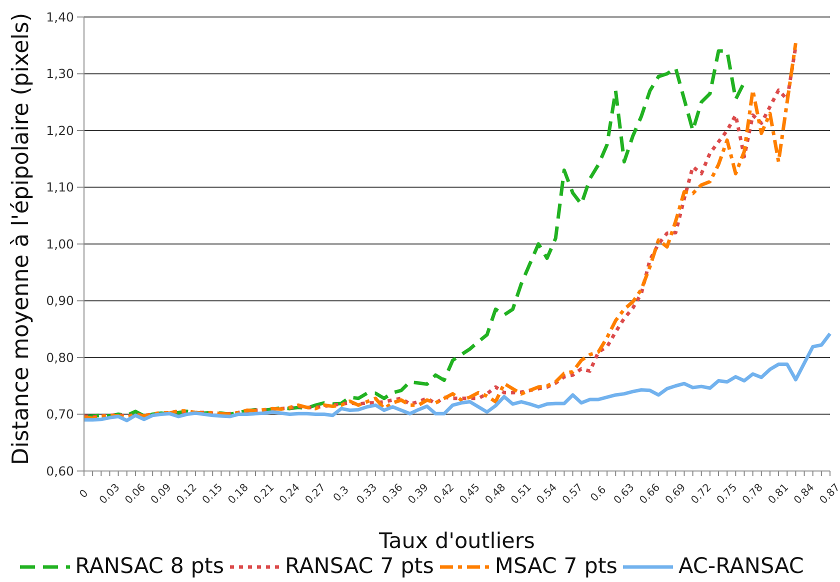 This screenshot has width=840, height=582. I want to click on y-tick-label: 0,90, so click(60, 300).